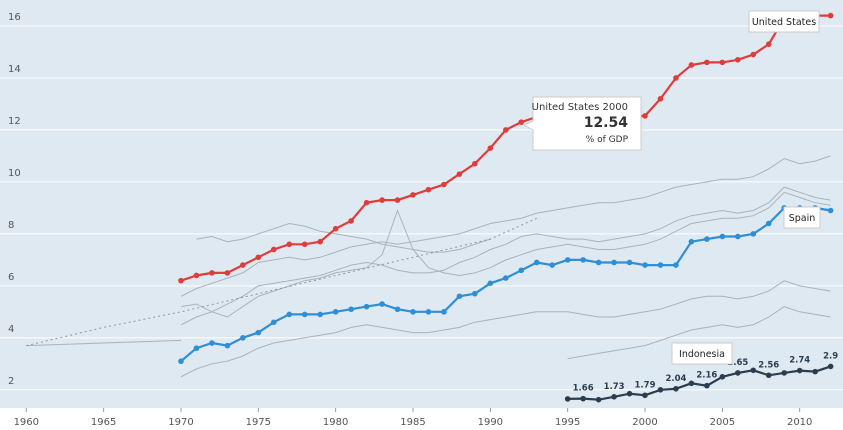 The height and width of the screenshot is (430, 843). What do you see at coordinates (799, 361) in the screenshot?
I see `value-label: 2.74` at bounding box center [799, 361].